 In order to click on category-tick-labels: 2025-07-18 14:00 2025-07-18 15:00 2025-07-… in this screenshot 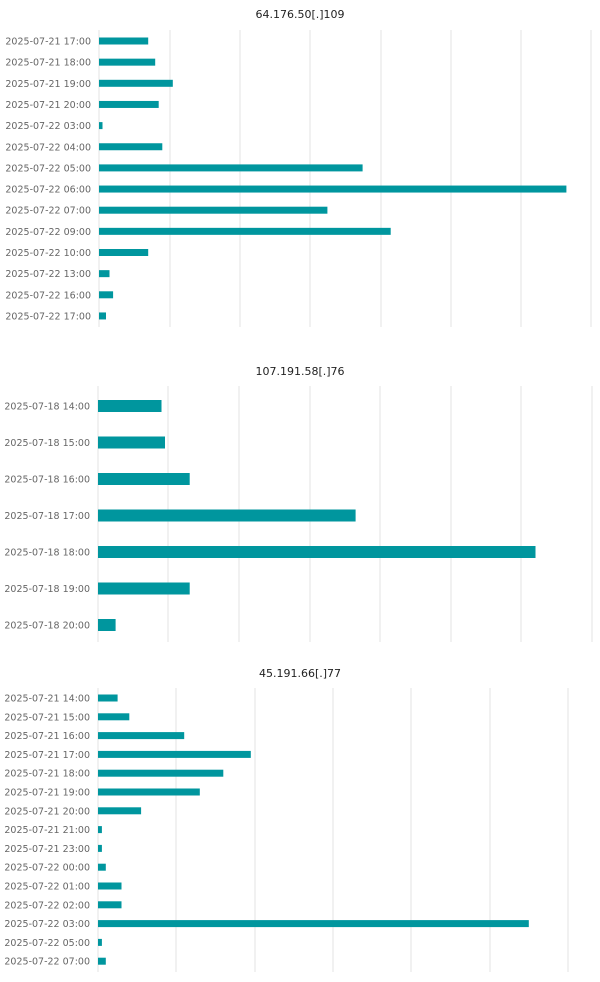, I will do `click(47, 517)`.